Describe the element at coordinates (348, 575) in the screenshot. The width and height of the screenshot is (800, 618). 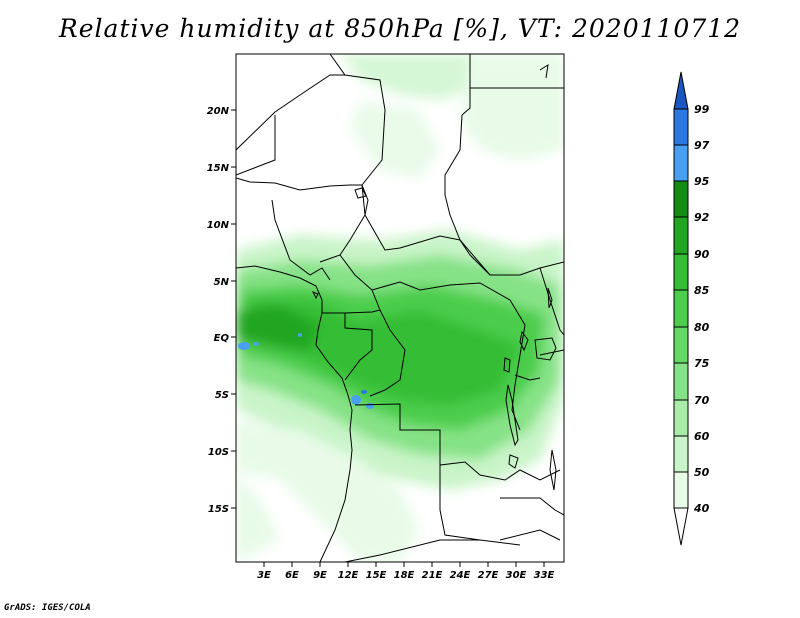
I see `lon-label: 12E` at that location.